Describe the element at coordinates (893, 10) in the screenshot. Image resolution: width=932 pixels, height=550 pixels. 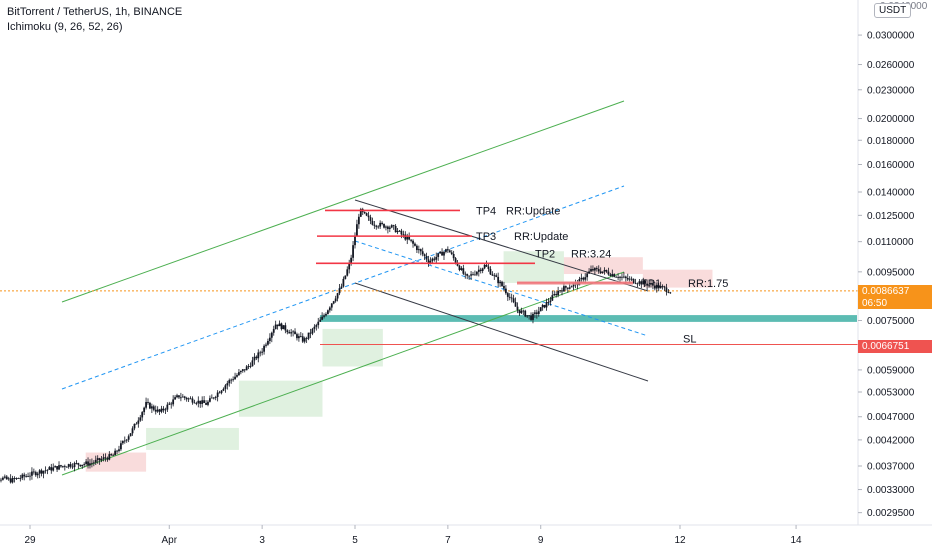
I see `currency-button: USDT` at that location.